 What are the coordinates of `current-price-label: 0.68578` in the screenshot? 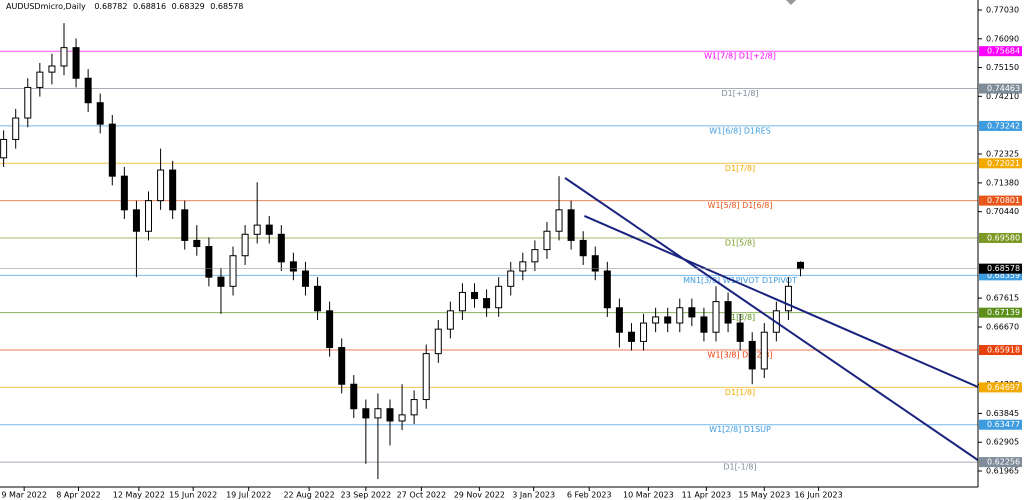 It's located at (1003, 268).